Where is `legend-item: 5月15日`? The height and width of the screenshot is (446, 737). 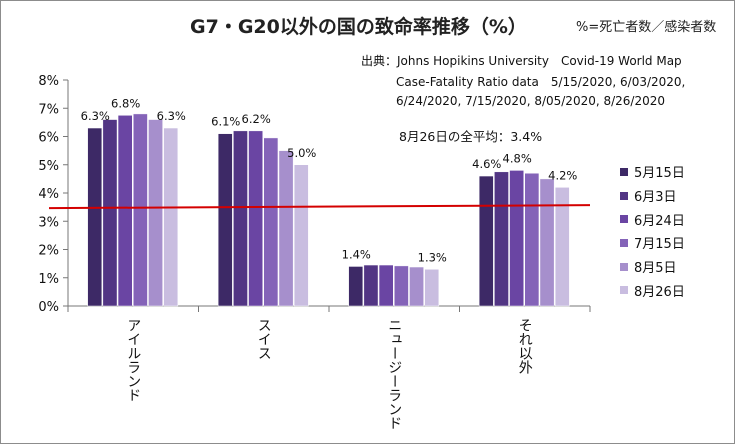
legend-item: 5月15日 is located at coordinates (652, 172).